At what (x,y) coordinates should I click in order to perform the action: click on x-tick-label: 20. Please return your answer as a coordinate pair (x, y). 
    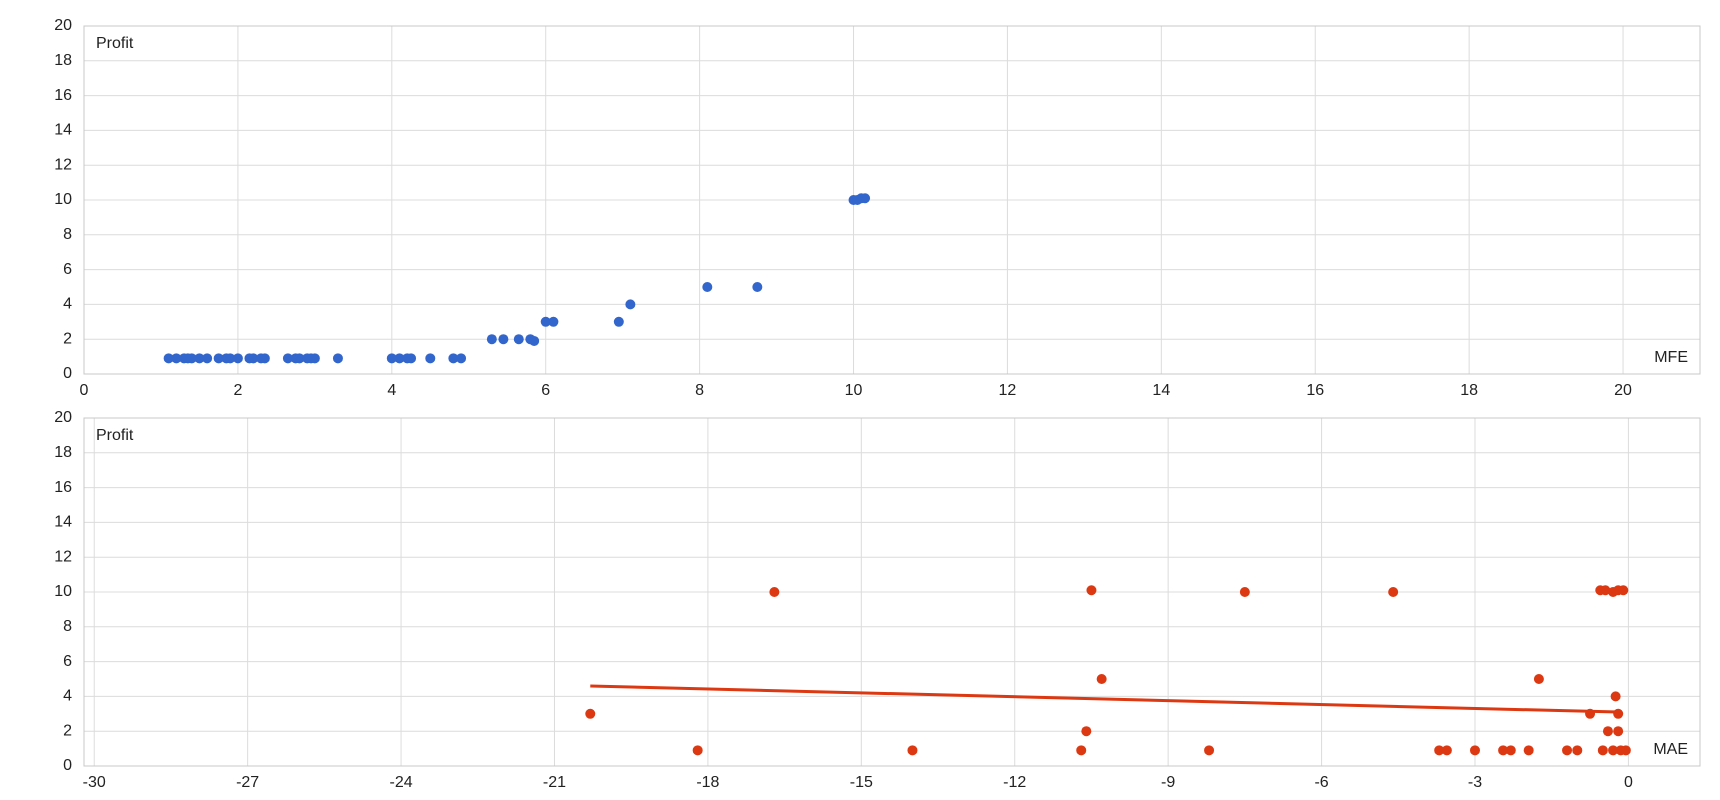
    Looking at the image, I should click on (1623, 390).